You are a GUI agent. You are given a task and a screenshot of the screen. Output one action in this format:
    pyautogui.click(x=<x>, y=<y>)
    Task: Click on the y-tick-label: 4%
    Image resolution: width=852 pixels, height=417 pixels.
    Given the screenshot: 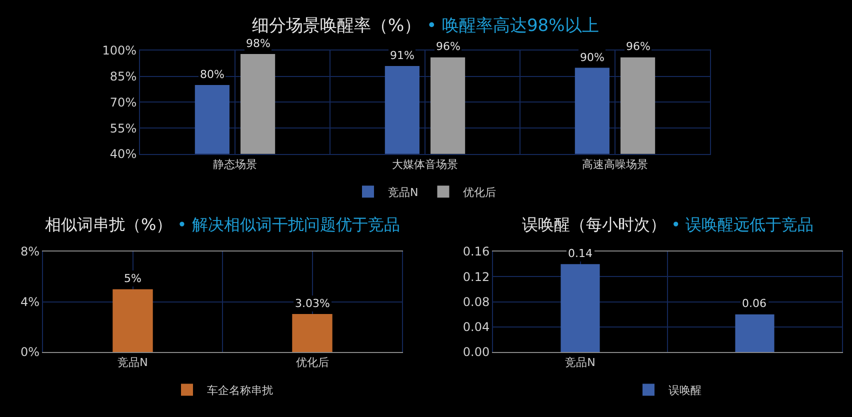 What is the action you would take?
    pyautogui.click(x=30, y=301)
    